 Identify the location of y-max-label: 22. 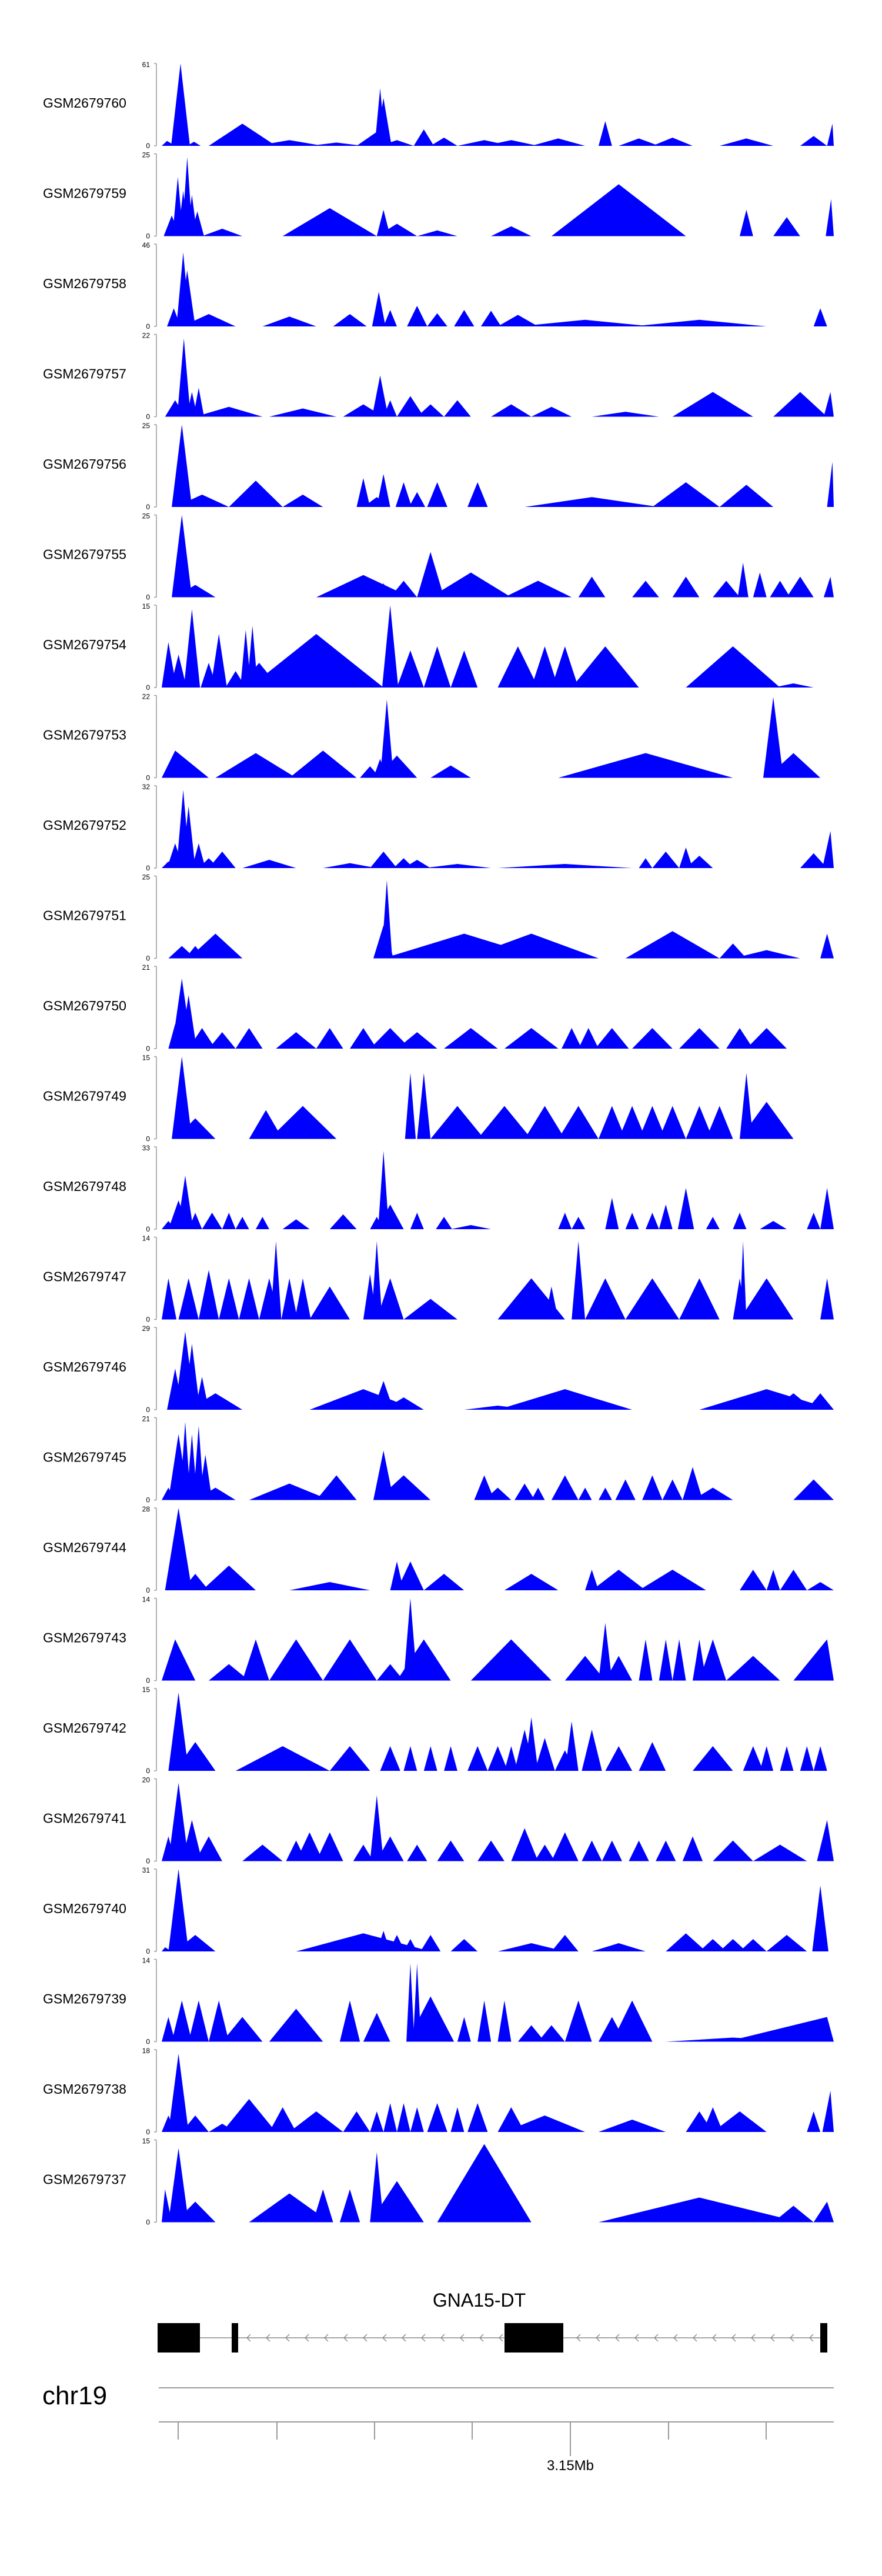
(146, 697).